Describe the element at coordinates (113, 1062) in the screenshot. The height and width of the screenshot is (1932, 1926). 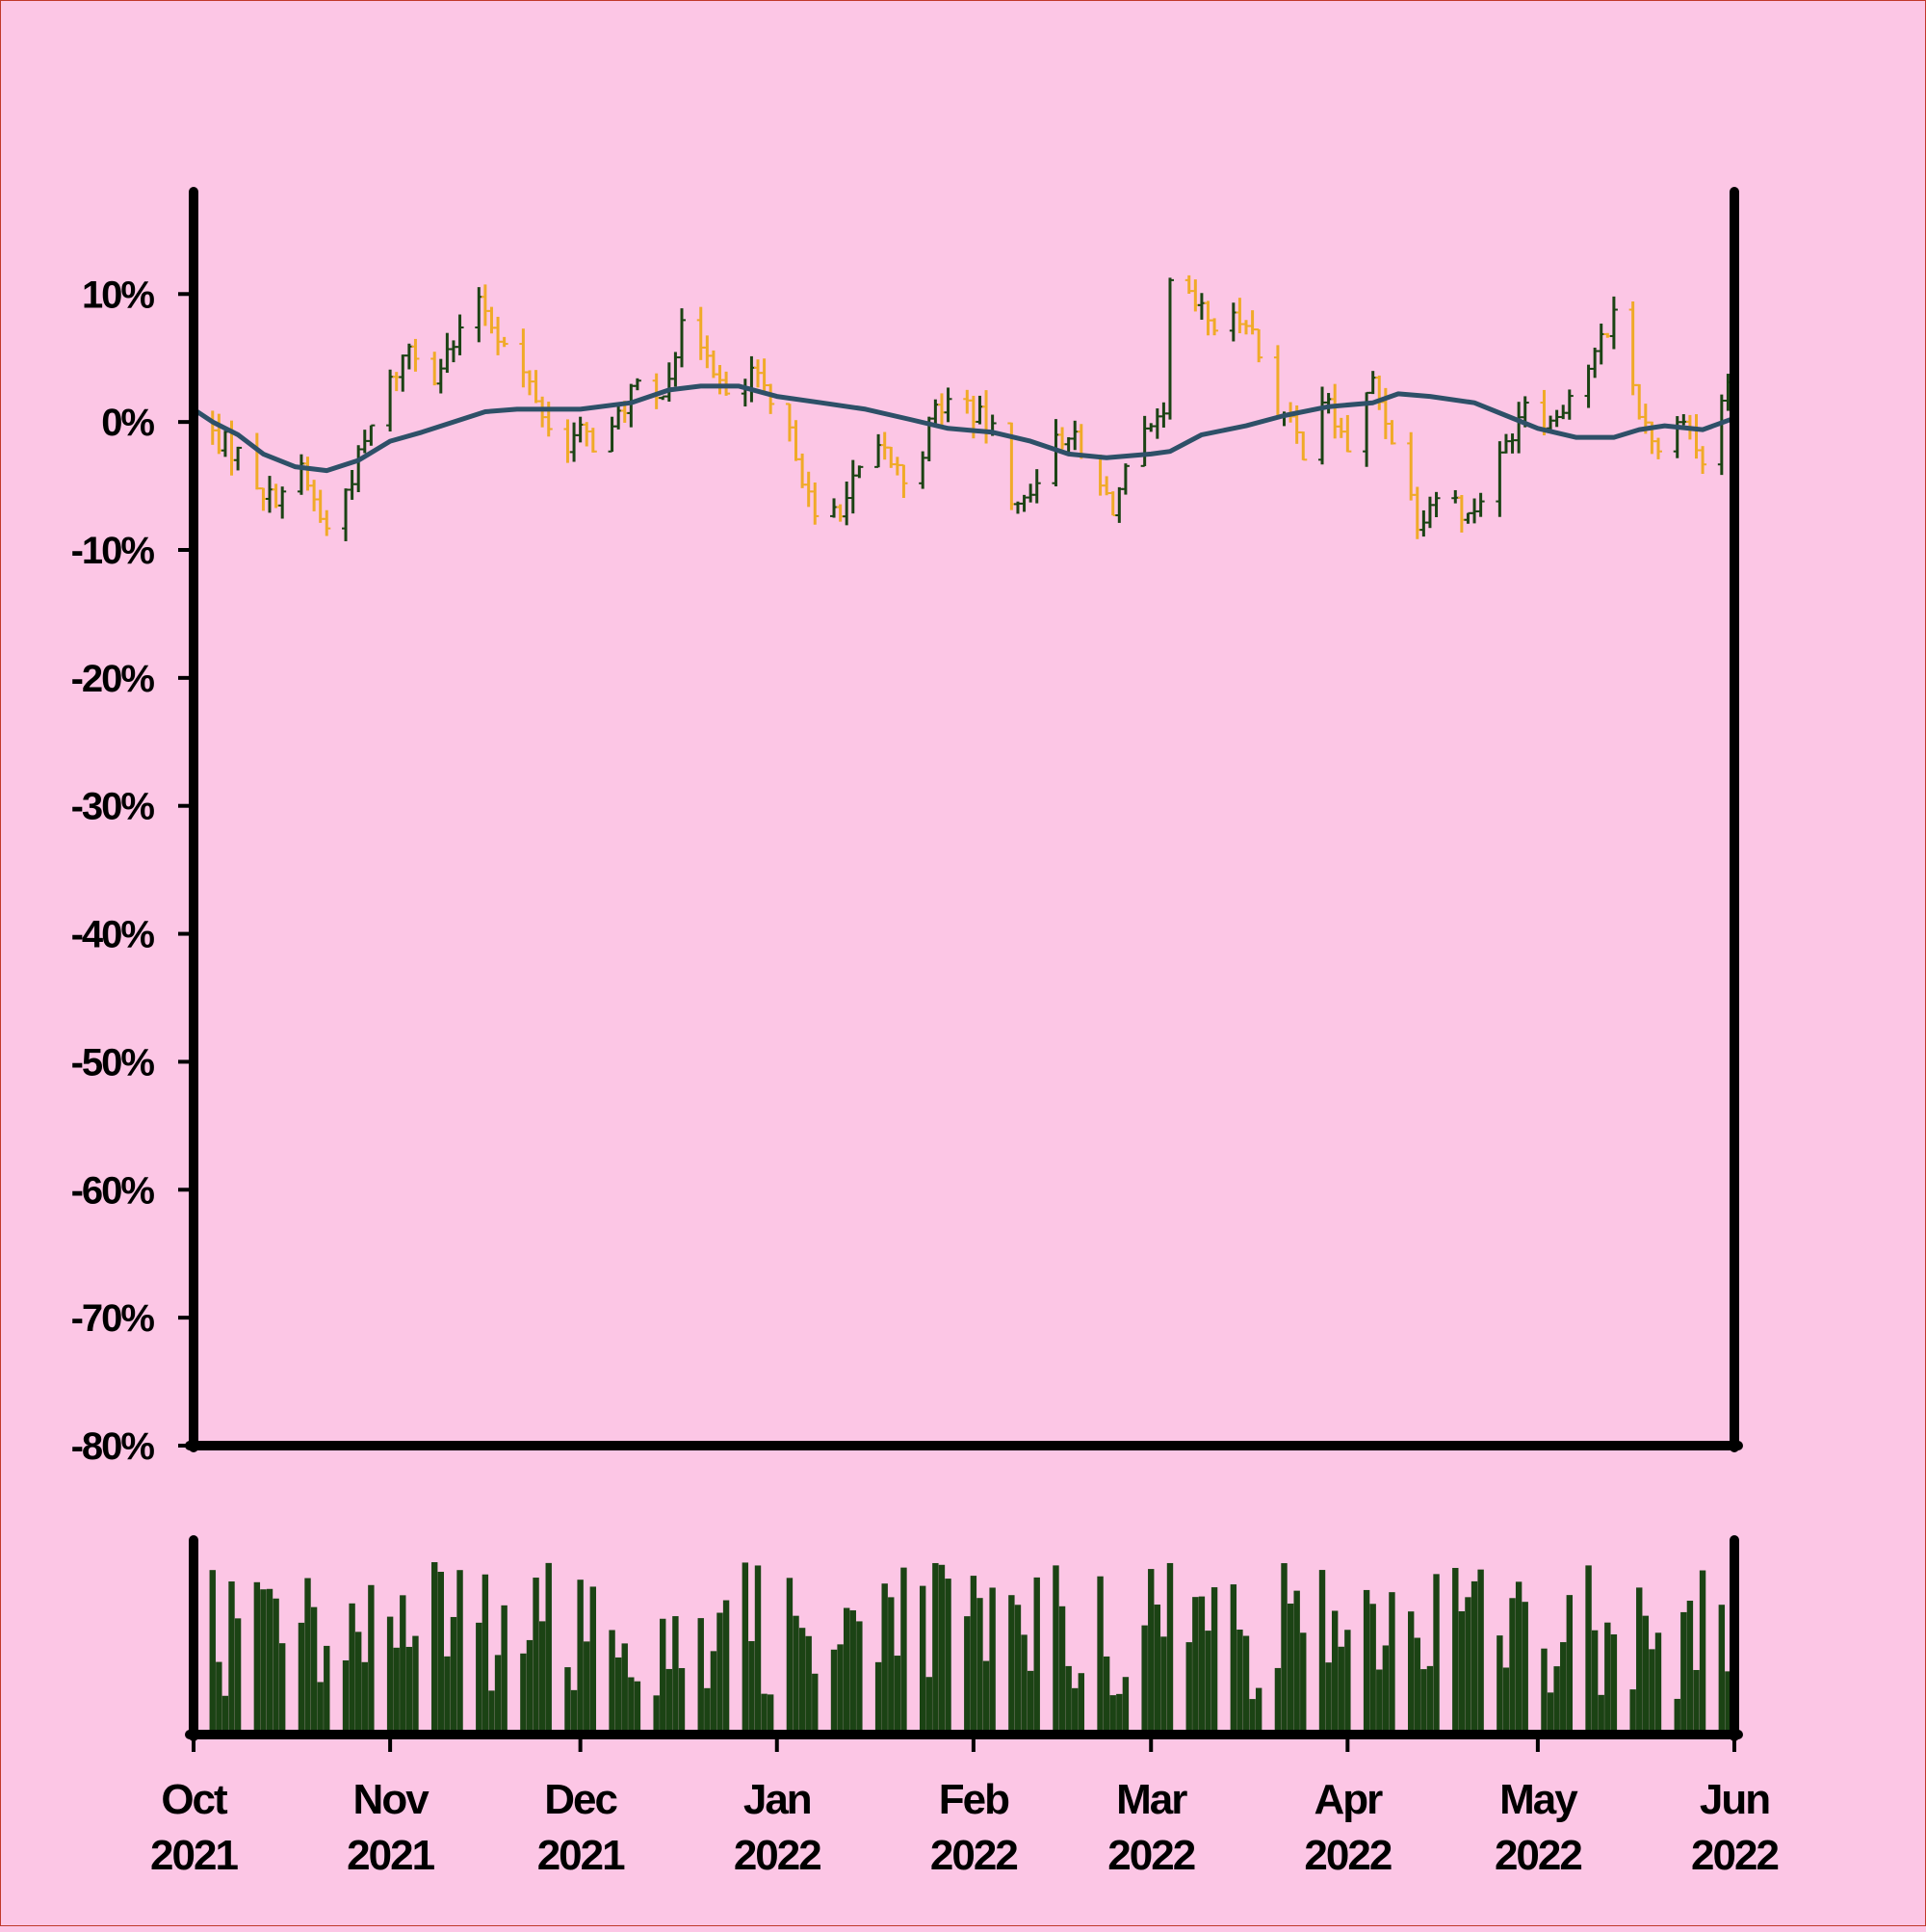
I see `y-tick-label: -50%` at that location.